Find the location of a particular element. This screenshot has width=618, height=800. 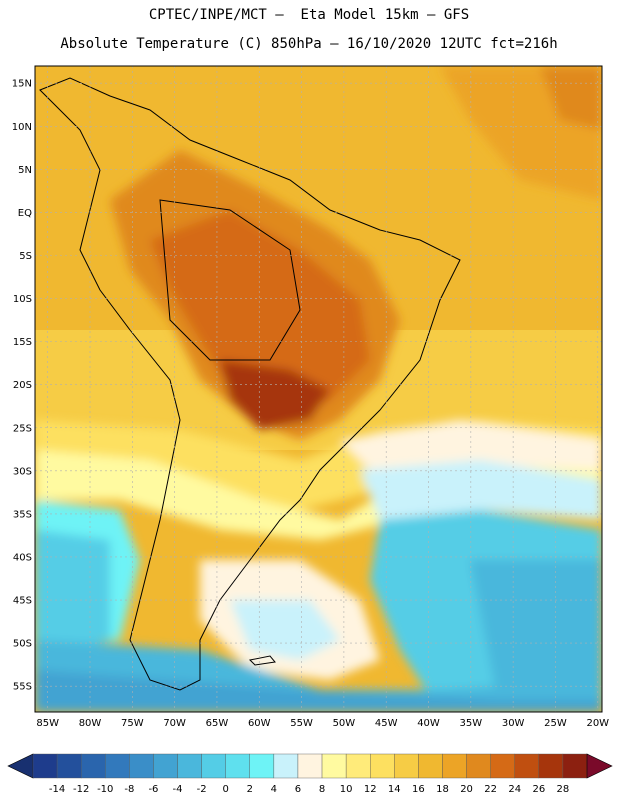

lat-label: 10S is located at coordinates (22, 299).